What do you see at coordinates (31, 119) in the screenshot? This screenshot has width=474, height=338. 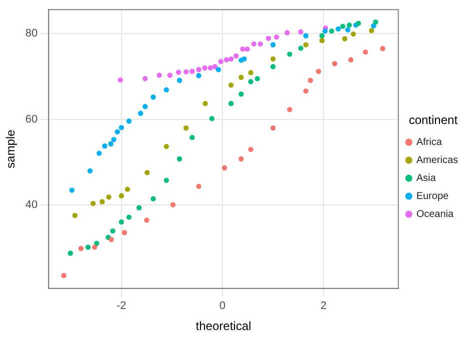 I see `y-tick-label: 60` at bounding box center [31, 119].